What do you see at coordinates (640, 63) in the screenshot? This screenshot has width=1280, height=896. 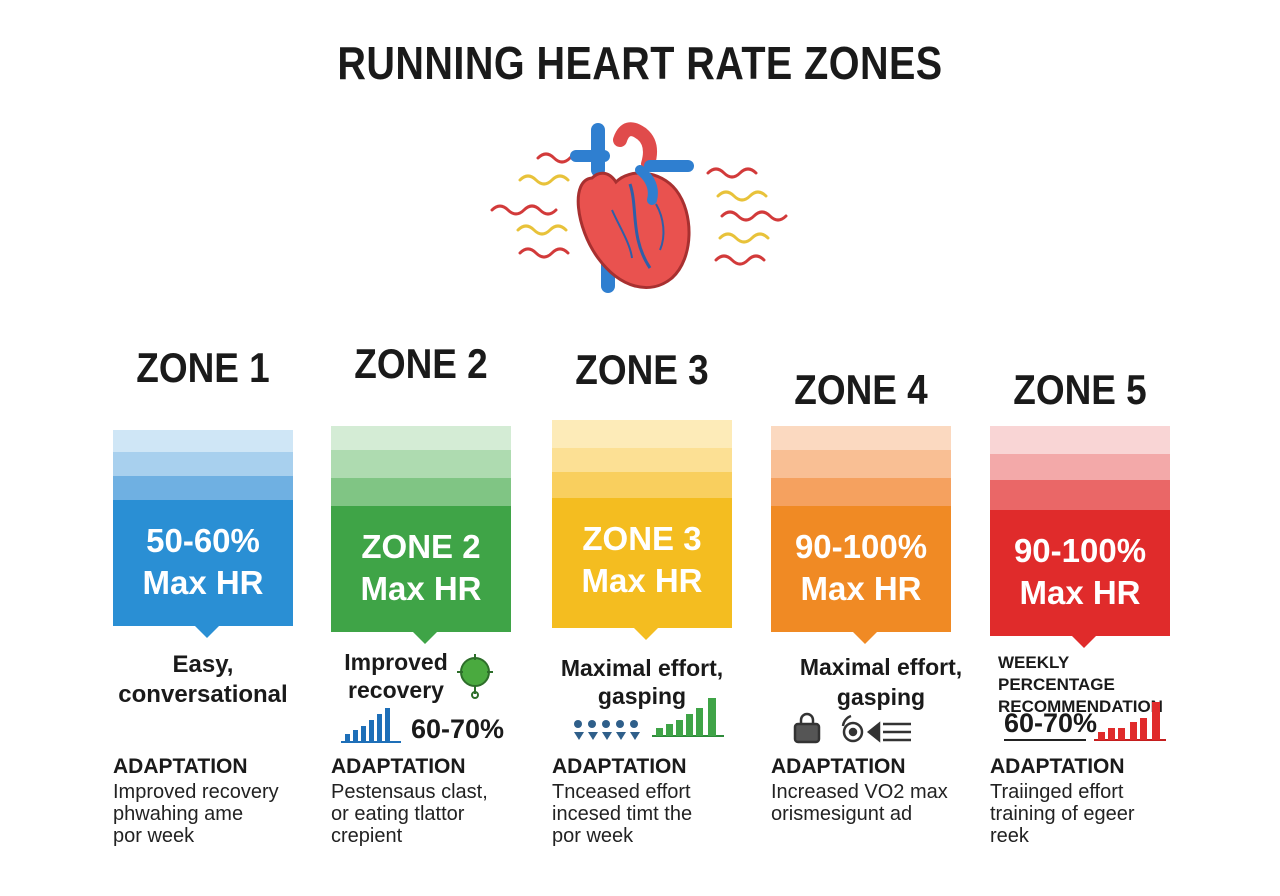 I see `page-title: RUNNING HEART RATE ZONES` at bounding box center [640, 63].